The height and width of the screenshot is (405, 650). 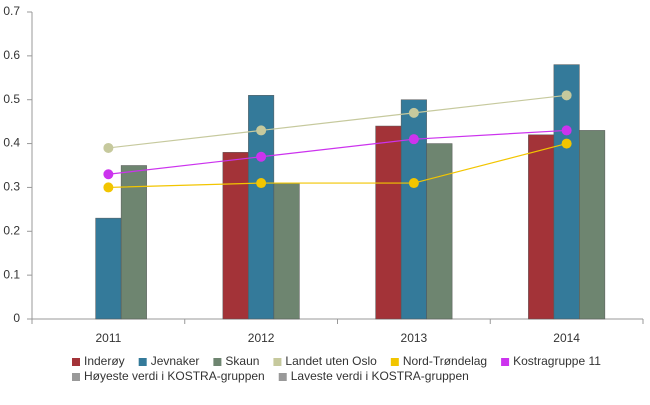 I want to click on y-tick-label: 0.6, so click(x=11, y=55).